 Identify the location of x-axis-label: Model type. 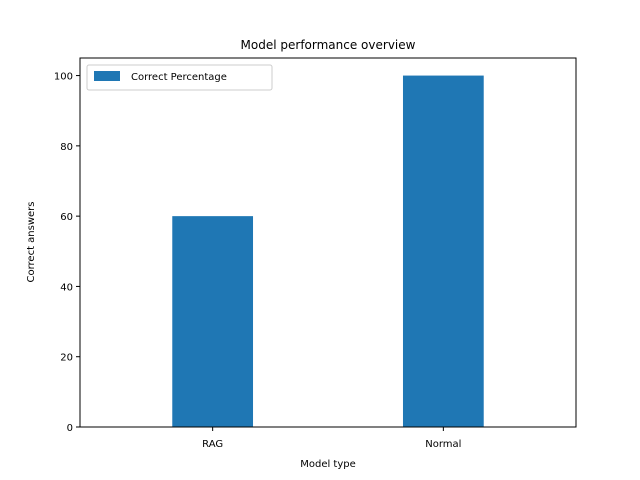
(328, 464).